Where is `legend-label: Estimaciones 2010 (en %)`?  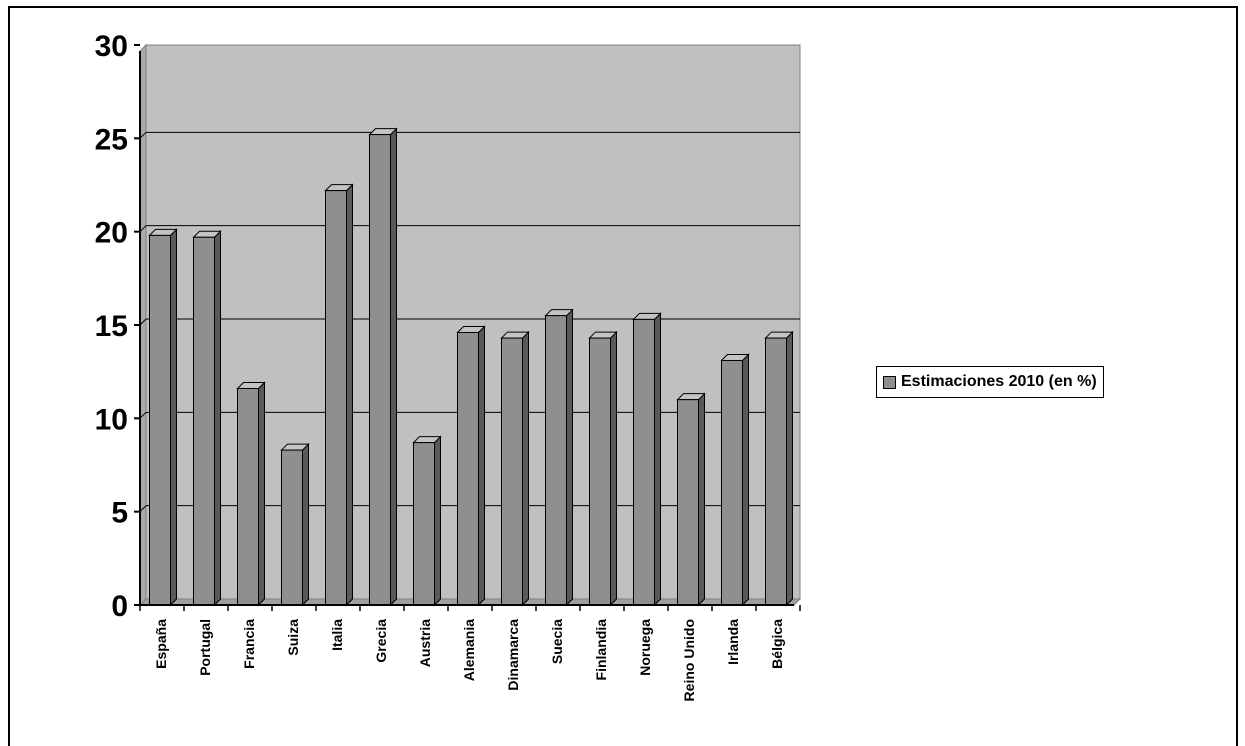
legend-label: Estimaciones 2010 (en %) is located at coordinates (999, 381).